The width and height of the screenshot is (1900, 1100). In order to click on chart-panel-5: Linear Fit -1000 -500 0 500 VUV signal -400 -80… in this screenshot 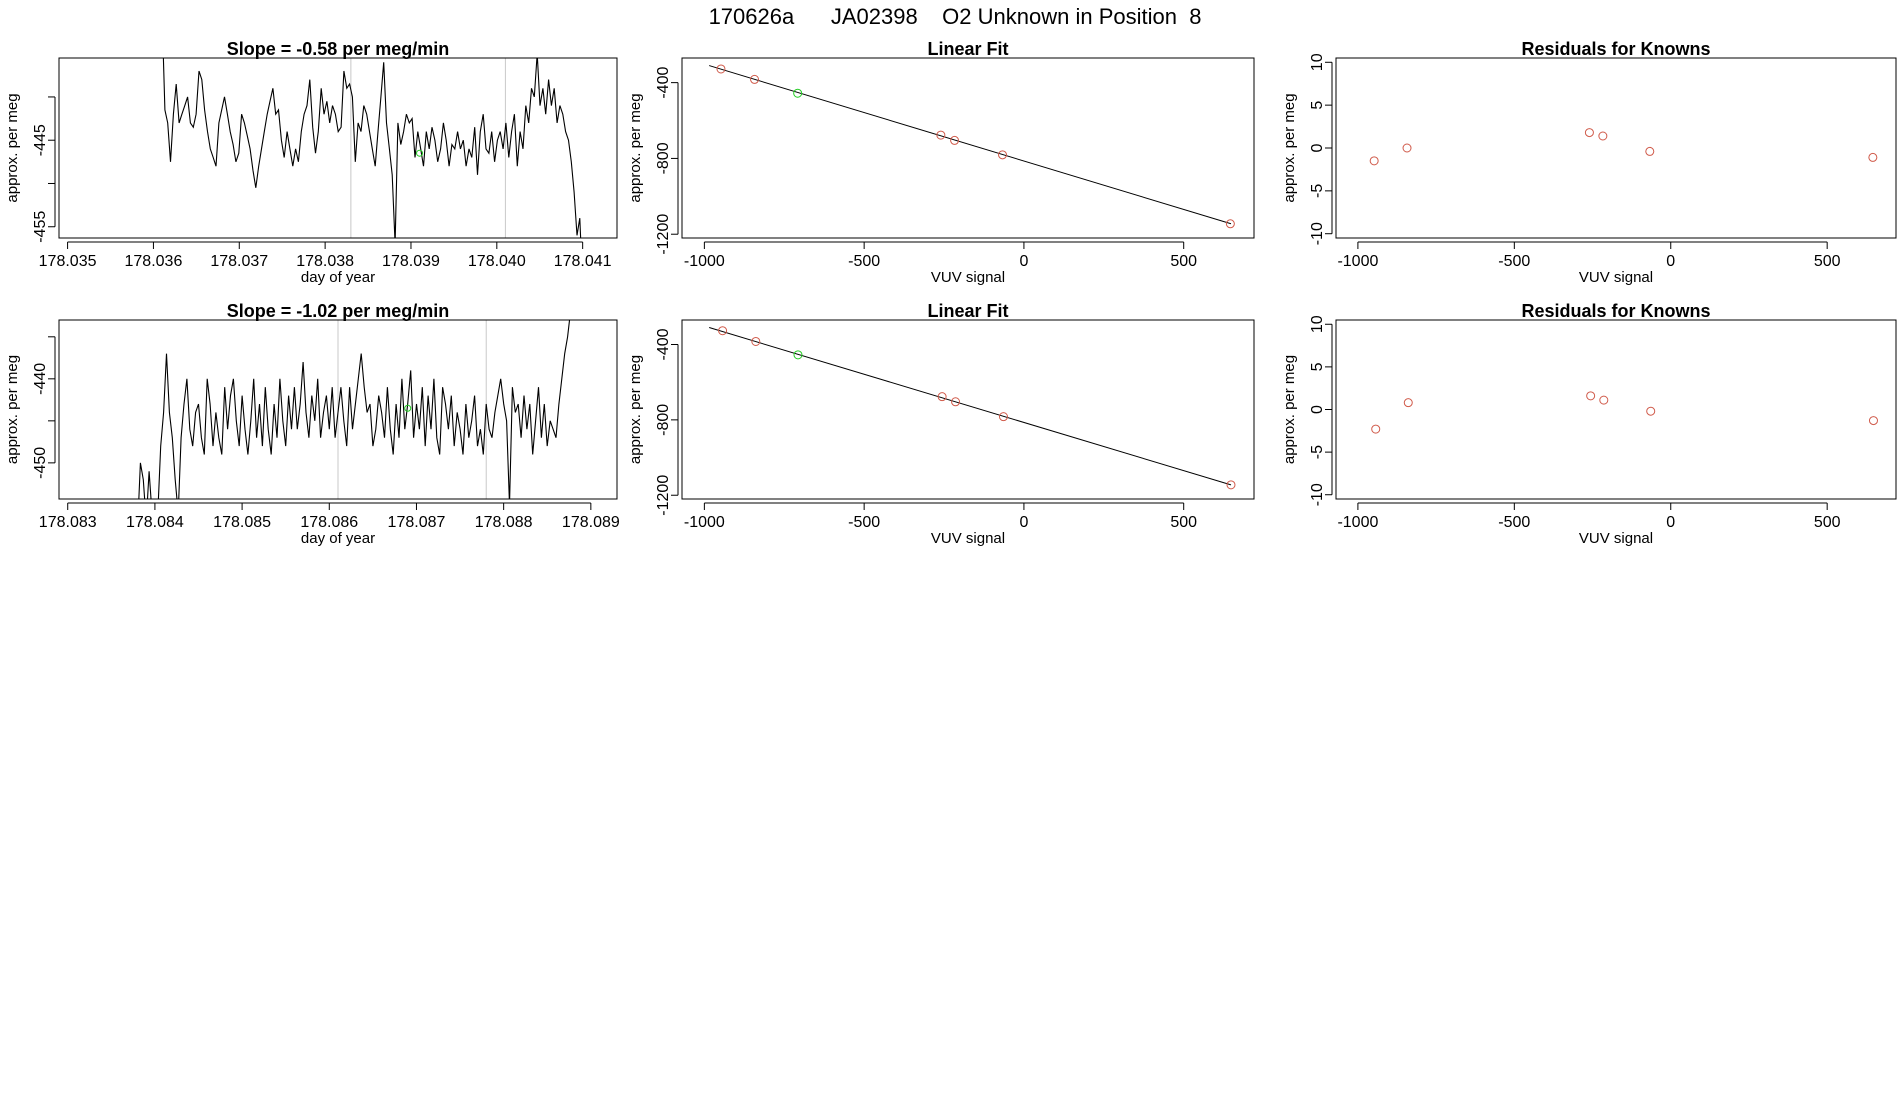, I will do `click(941, 424)`.